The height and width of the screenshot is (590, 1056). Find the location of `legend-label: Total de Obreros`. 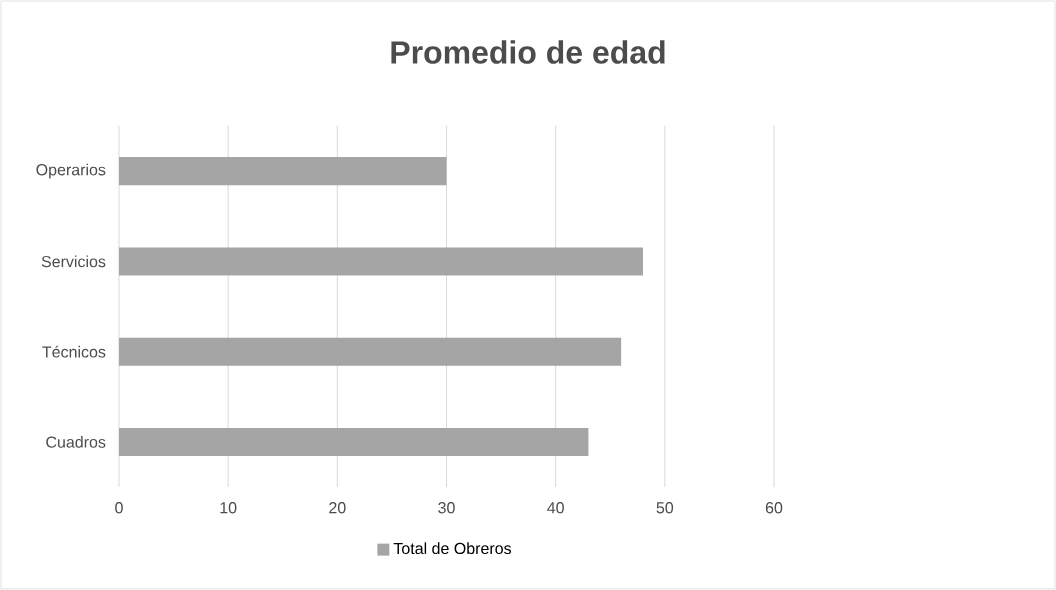

legend-label: Total de Obreros is located at coordinates (452, 548).